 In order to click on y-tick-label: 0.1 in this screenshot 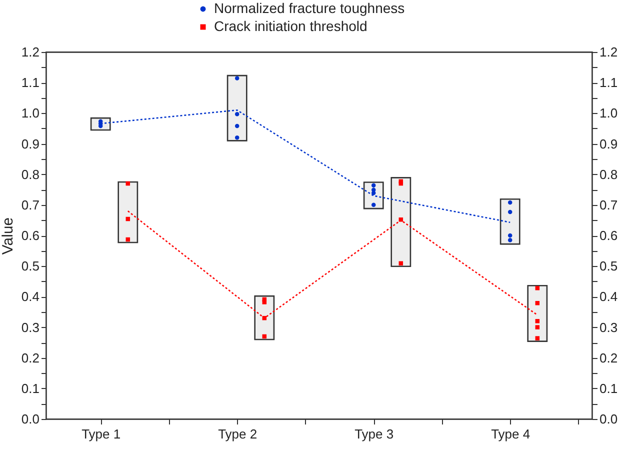, I will do `click(30, 388)`.